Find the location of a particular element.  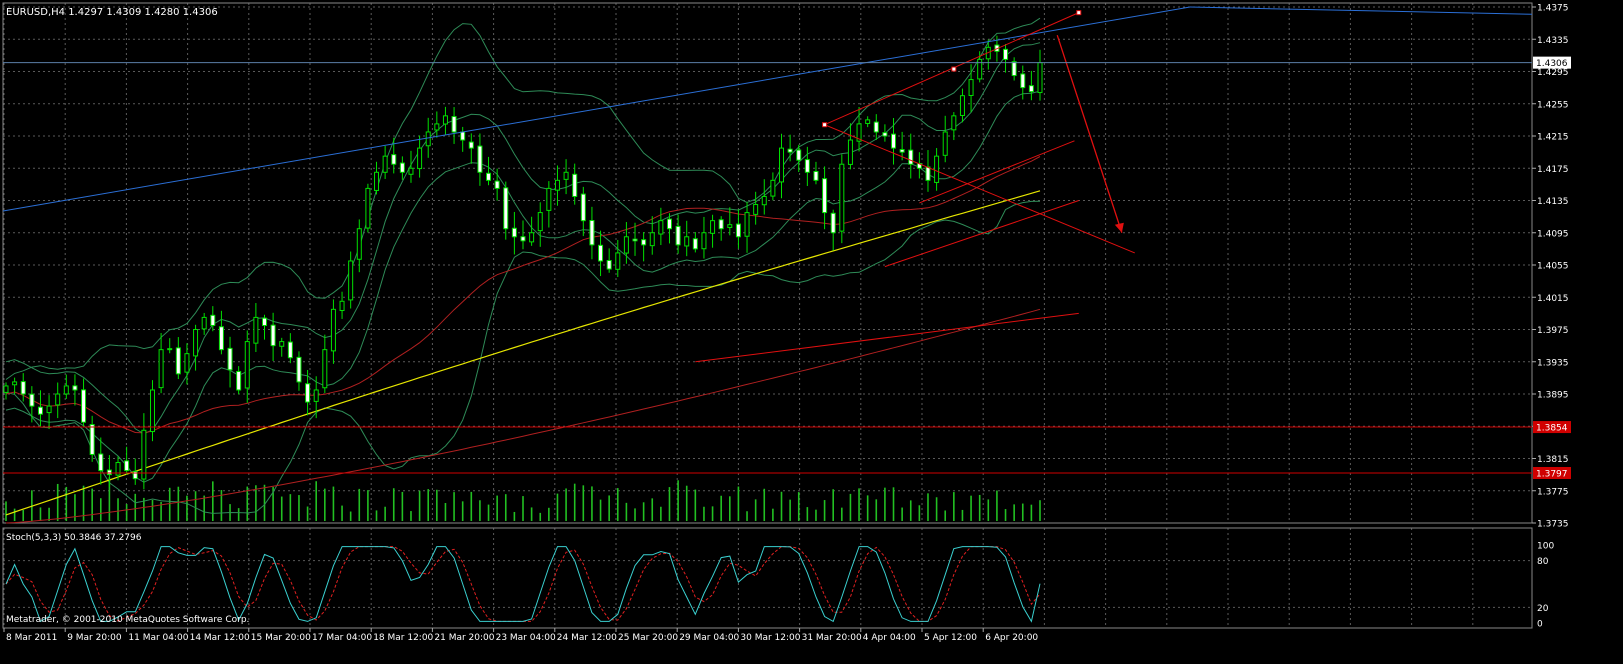

support-line is located at coordinates (981, 234).